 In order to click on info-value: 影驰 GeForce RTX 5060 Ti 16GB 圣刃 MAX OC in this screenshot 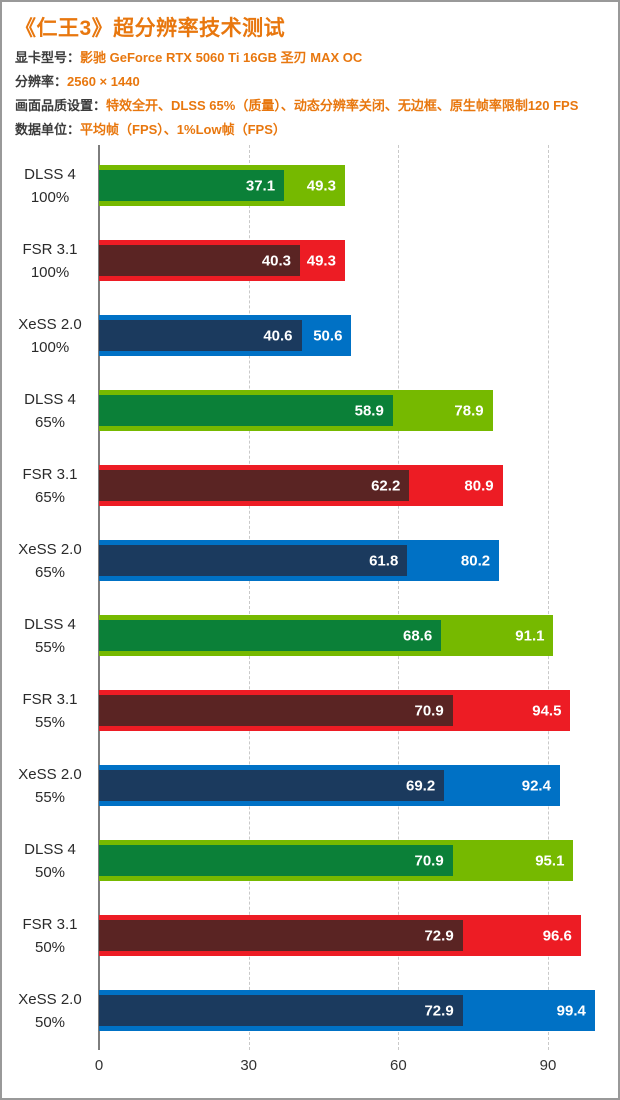, I will do `click(221, 57)`.